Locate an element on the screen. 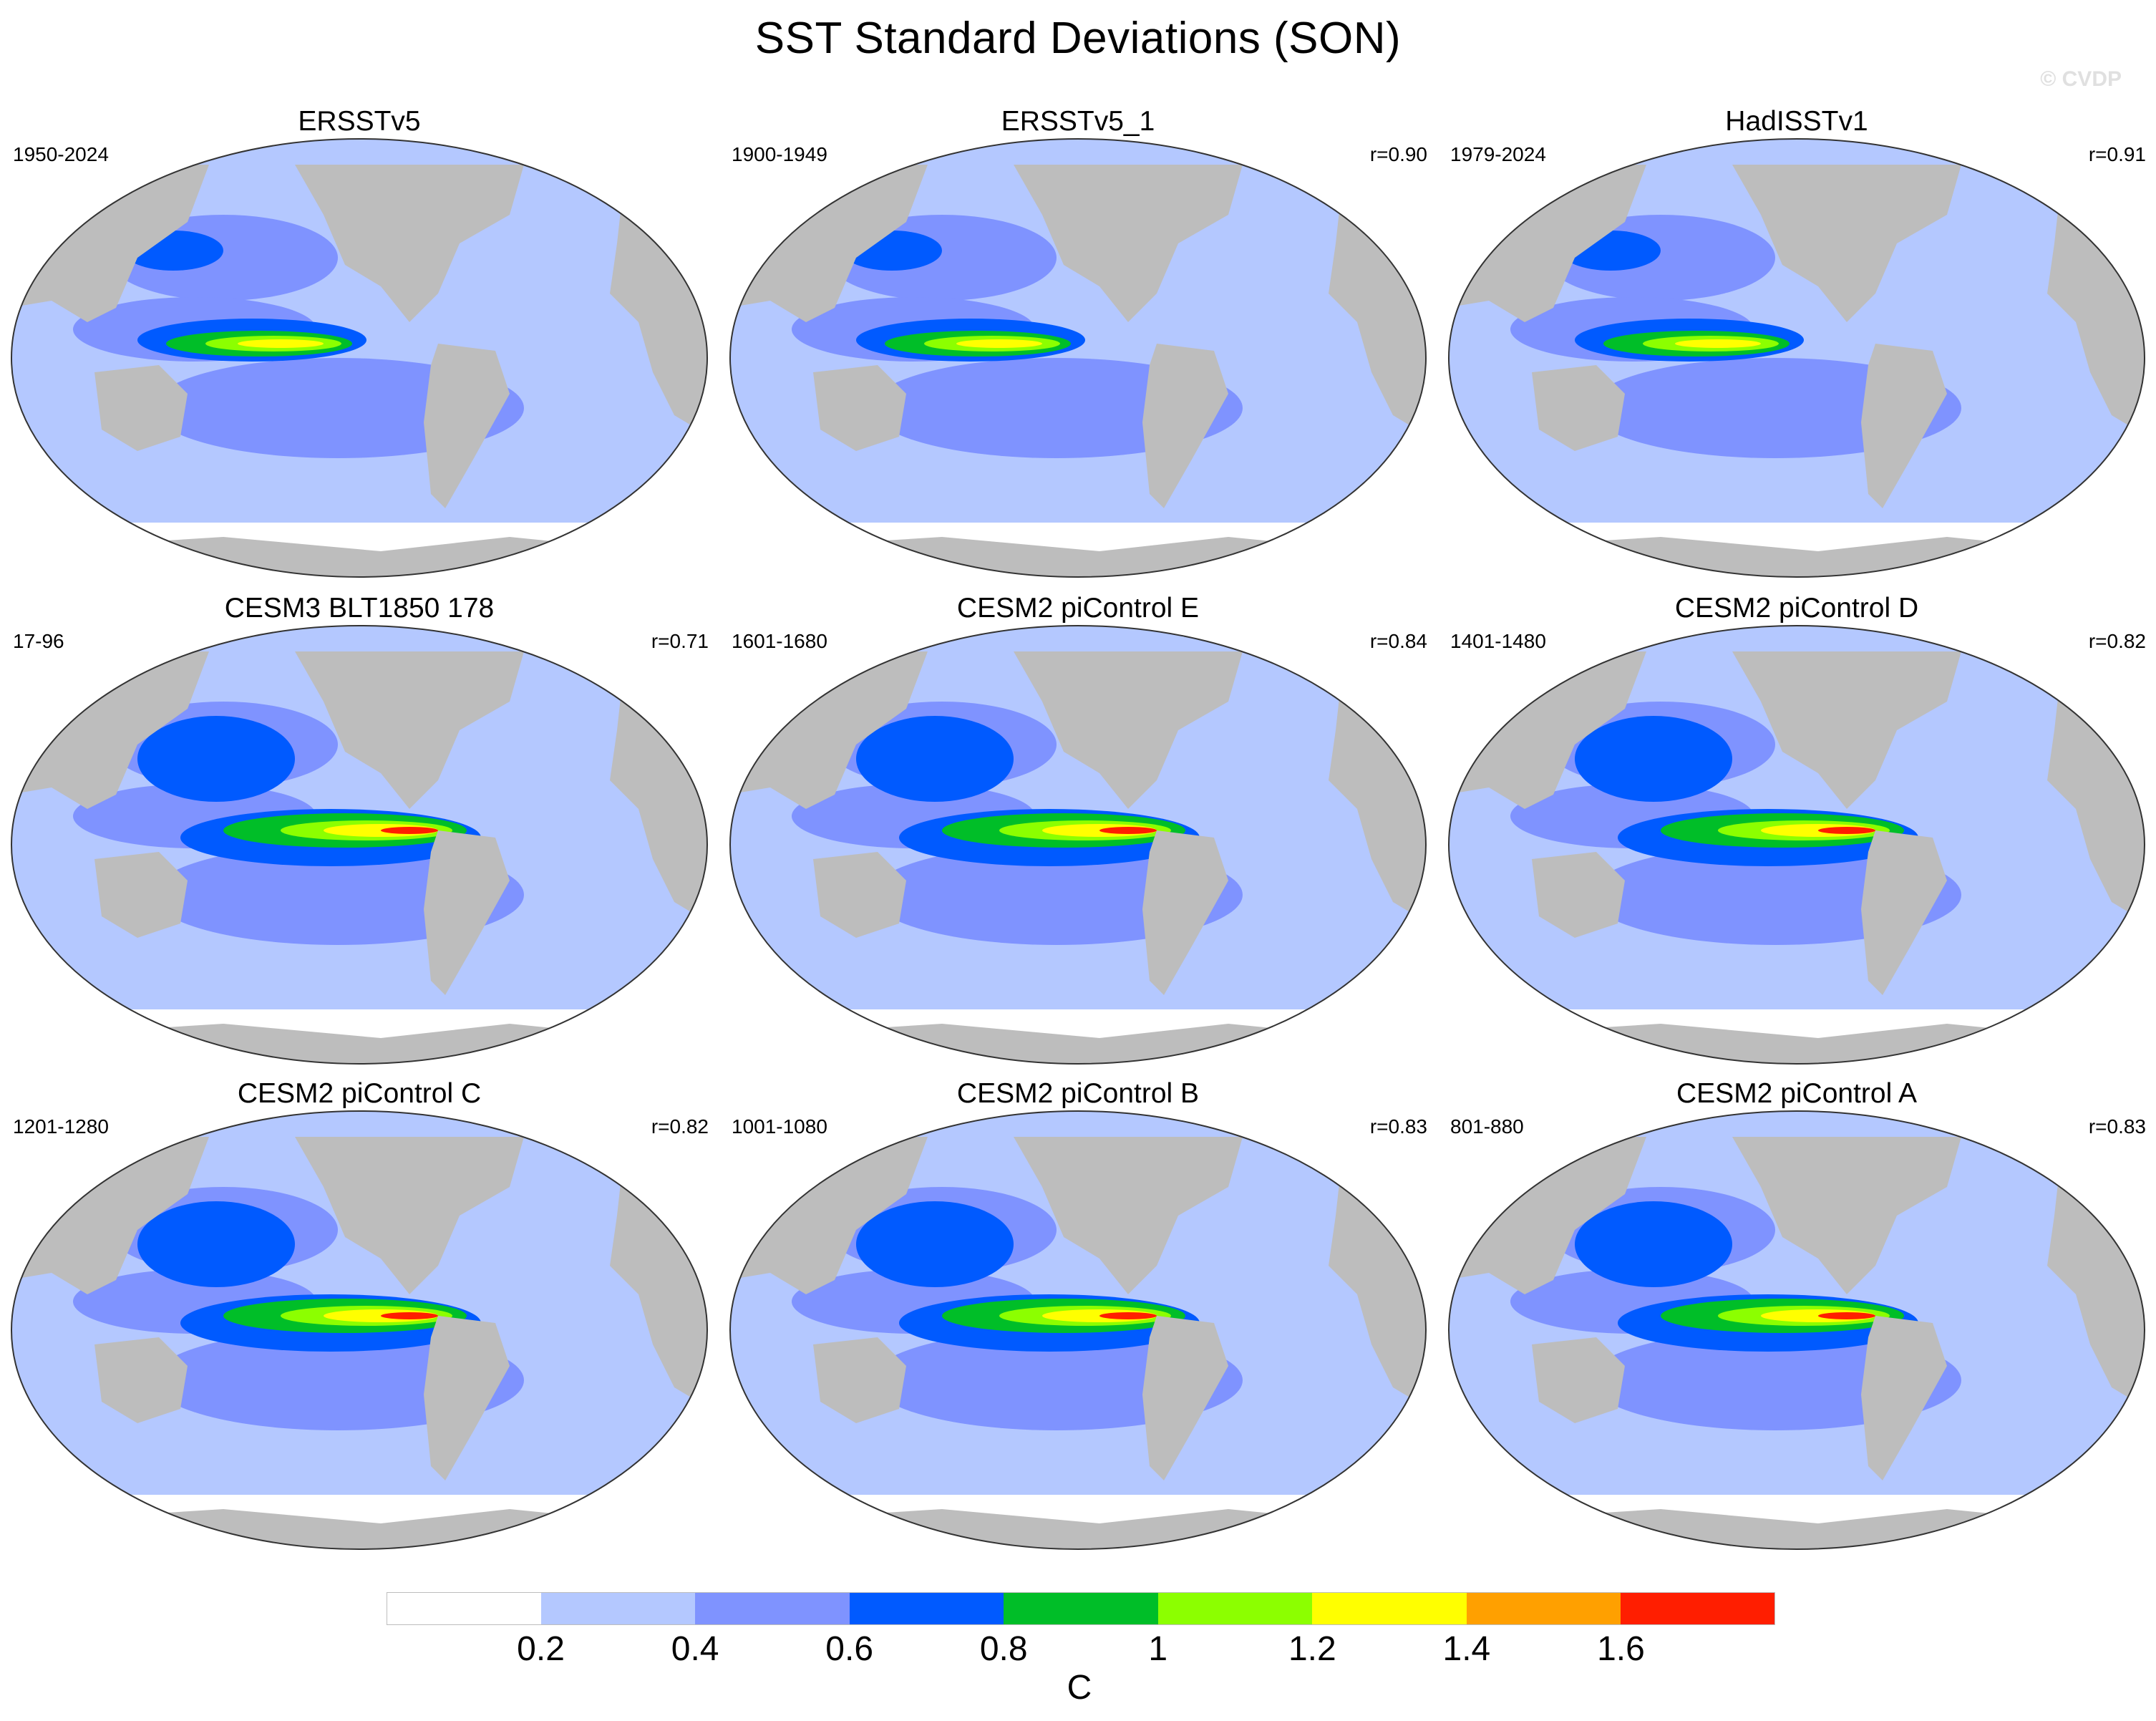 This screenshot has width=2156, height=1721. colorbar-tick-label: 1.2 is located at coordinates (1312, 1649).